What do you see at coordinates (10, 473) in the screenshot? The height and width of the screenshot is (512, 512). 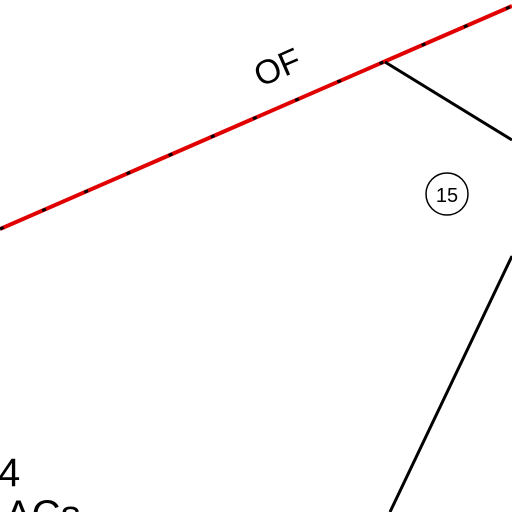 I see `parcel-number: 4` at bounding box center [10, 473].